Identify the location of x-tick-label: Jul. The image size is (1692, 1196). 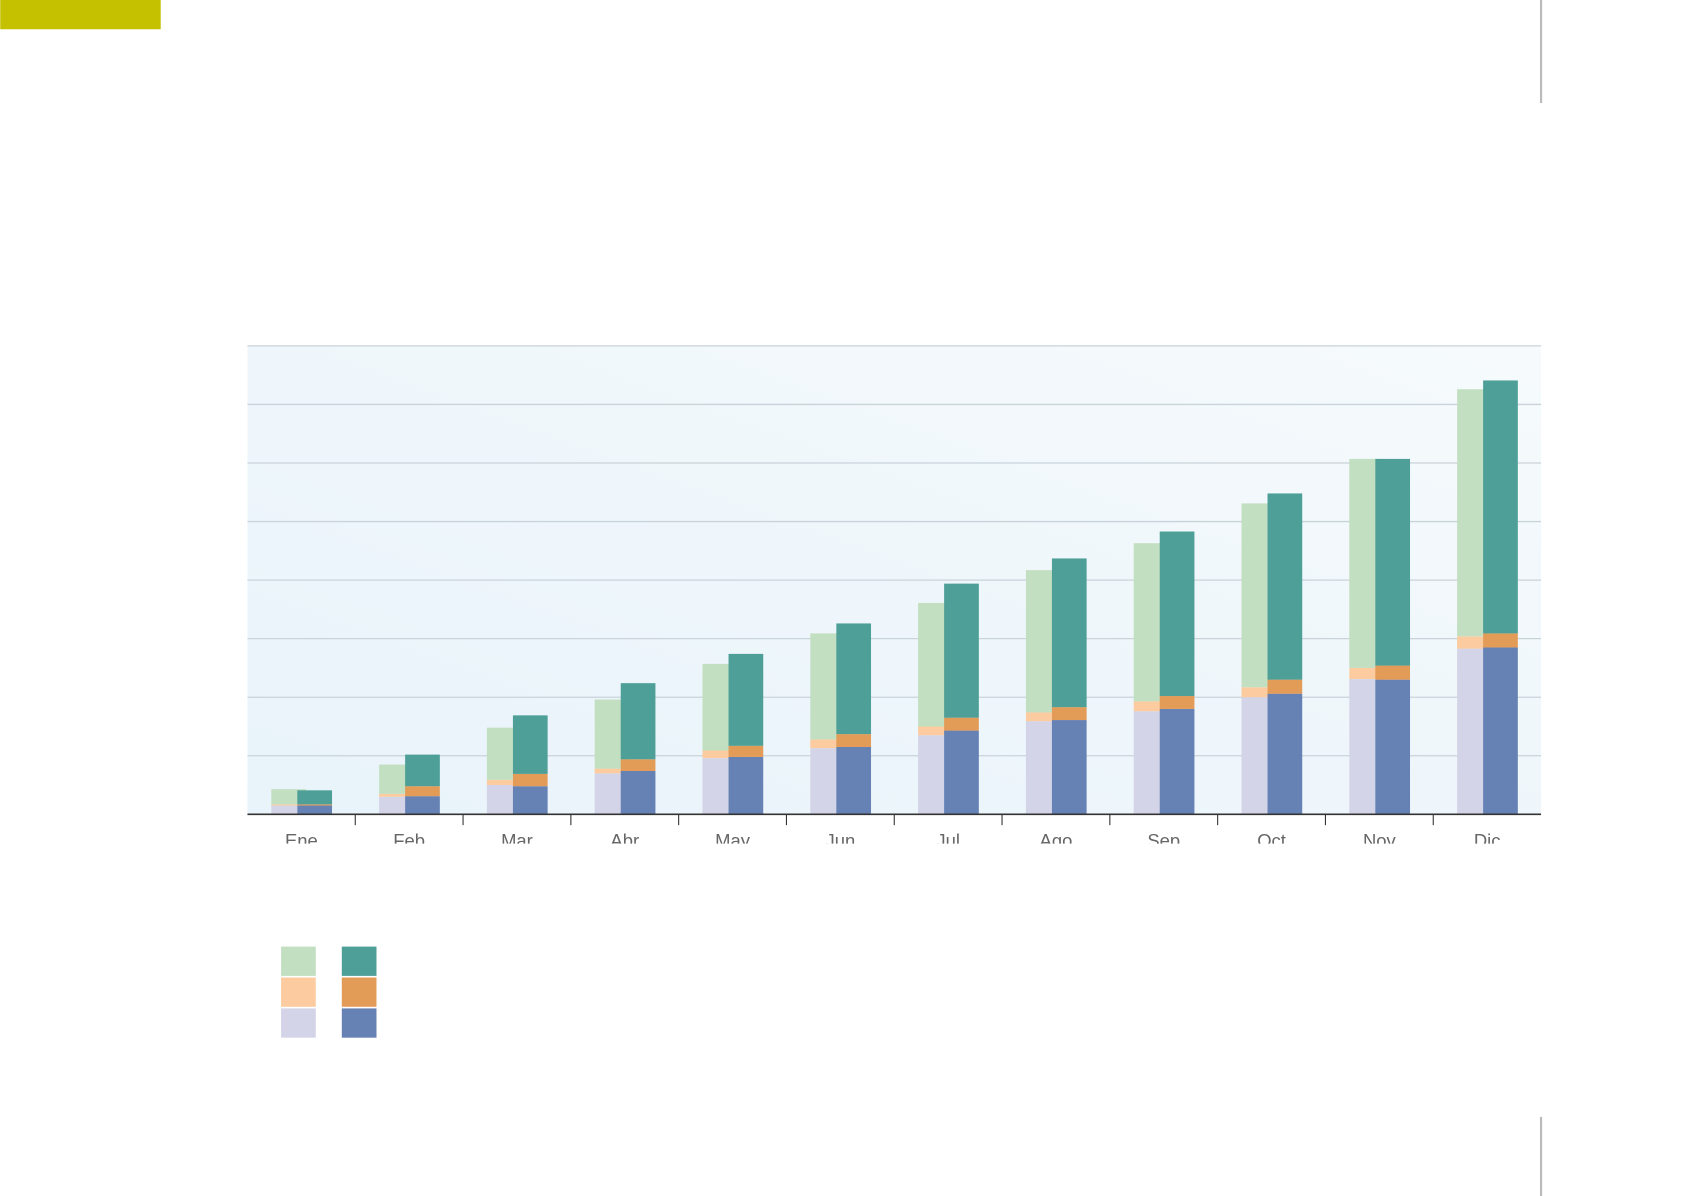
(948, 840).